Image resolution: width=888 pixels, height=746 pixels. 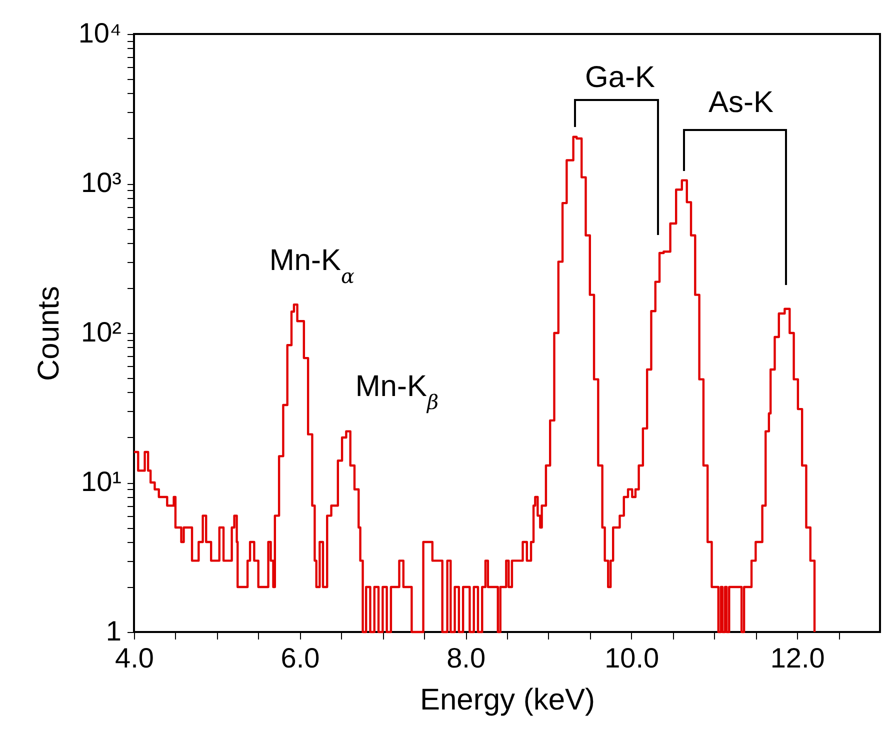 I want to click on annotation: Ga-K, so click(x=620, y=77).